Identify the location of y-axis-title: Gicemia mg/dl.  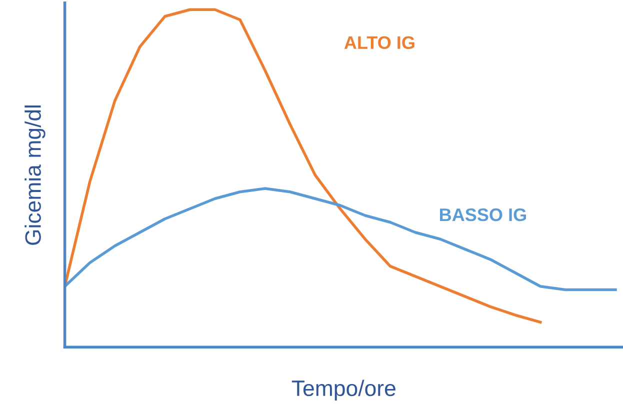
(35, 175).